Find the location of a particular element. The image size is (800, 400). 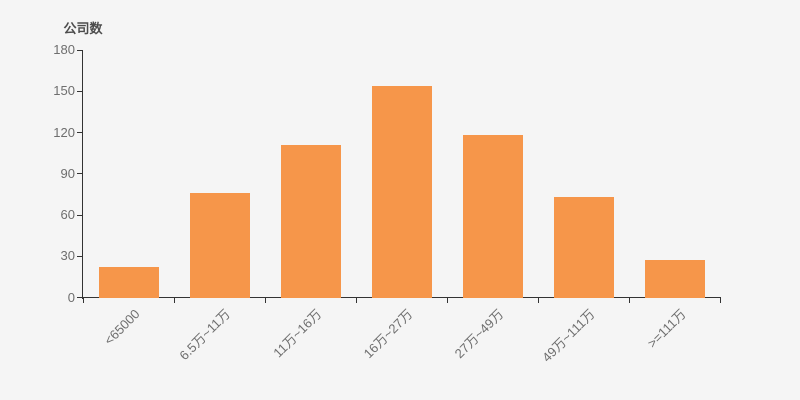

y-axis-tick-label: 0 is located at coordinates (71, 297).